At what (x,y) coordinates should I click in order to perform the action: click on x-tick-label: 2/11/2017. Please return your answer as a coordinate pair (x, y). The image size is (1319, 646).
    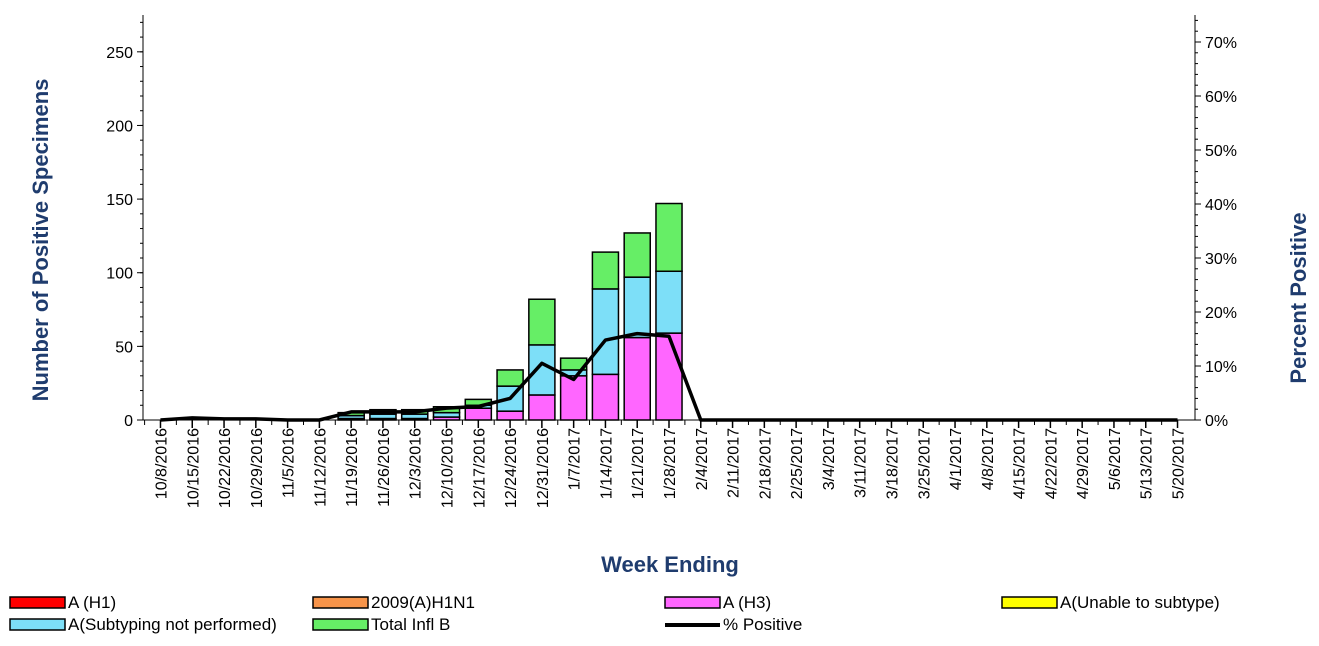
    Looking at the image, I should click on (734, 463).